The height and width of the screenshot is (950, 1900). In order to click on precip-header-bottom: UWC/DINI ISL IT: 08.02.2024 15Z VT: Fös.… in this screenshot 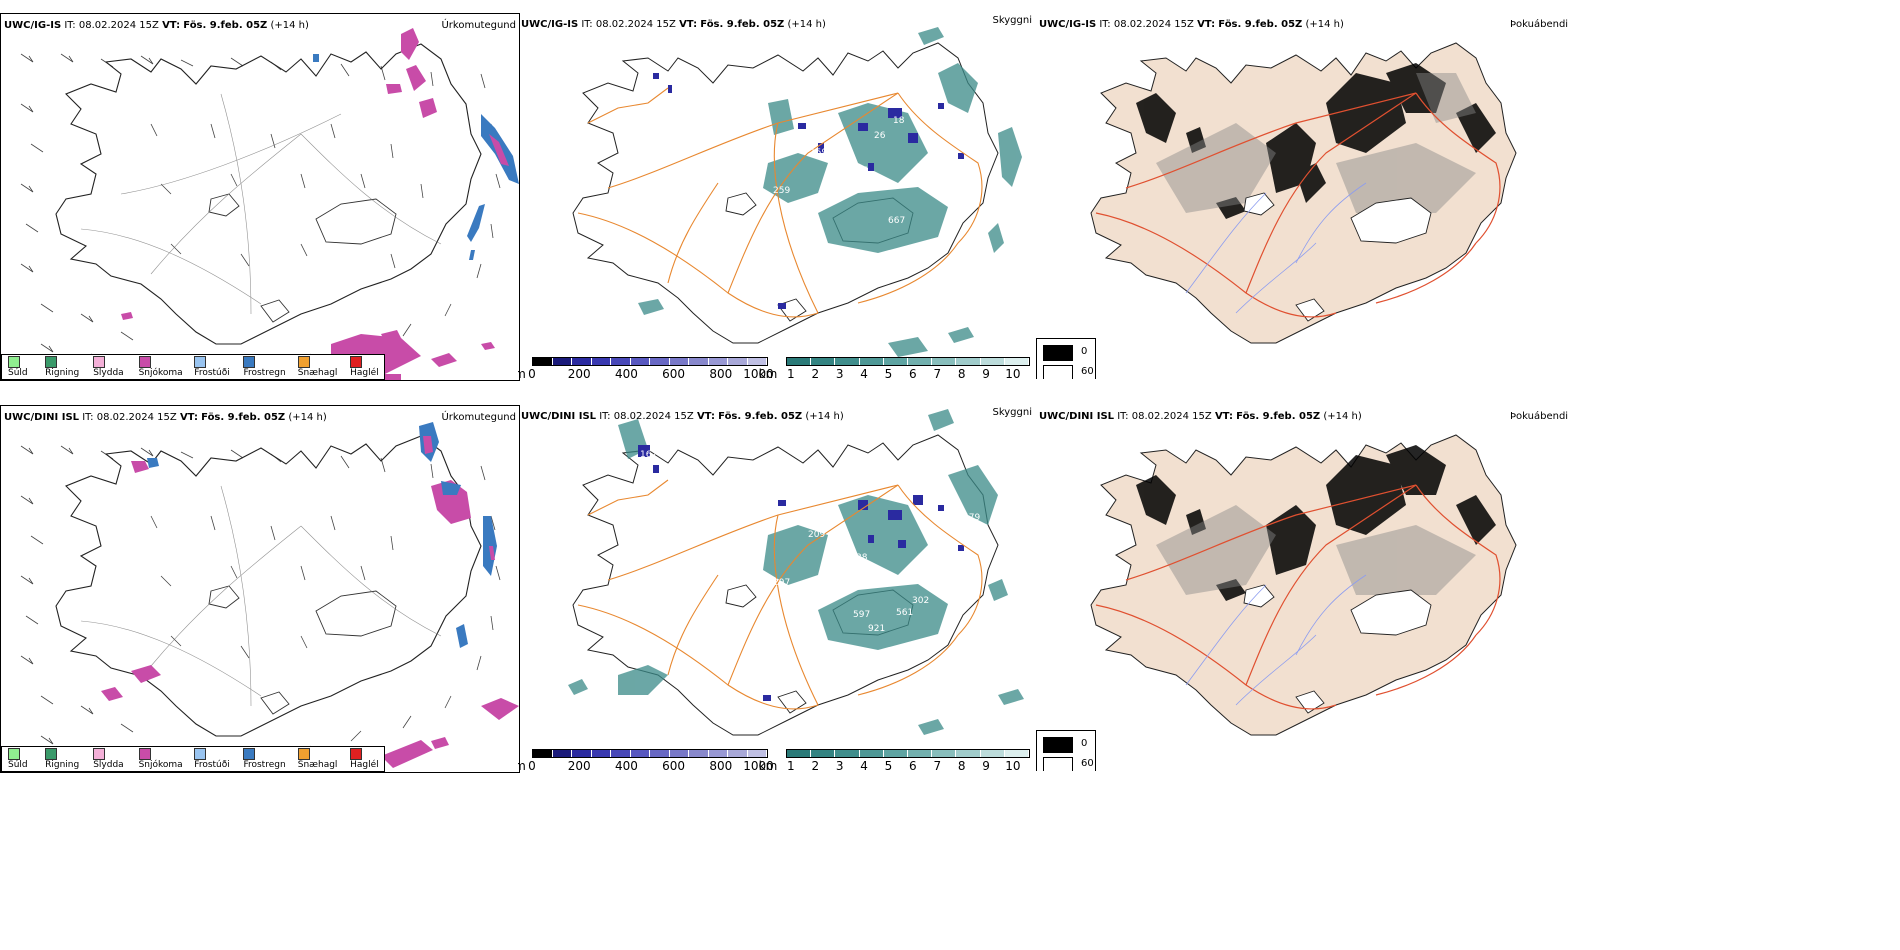, I will do `click(165, 417)`.